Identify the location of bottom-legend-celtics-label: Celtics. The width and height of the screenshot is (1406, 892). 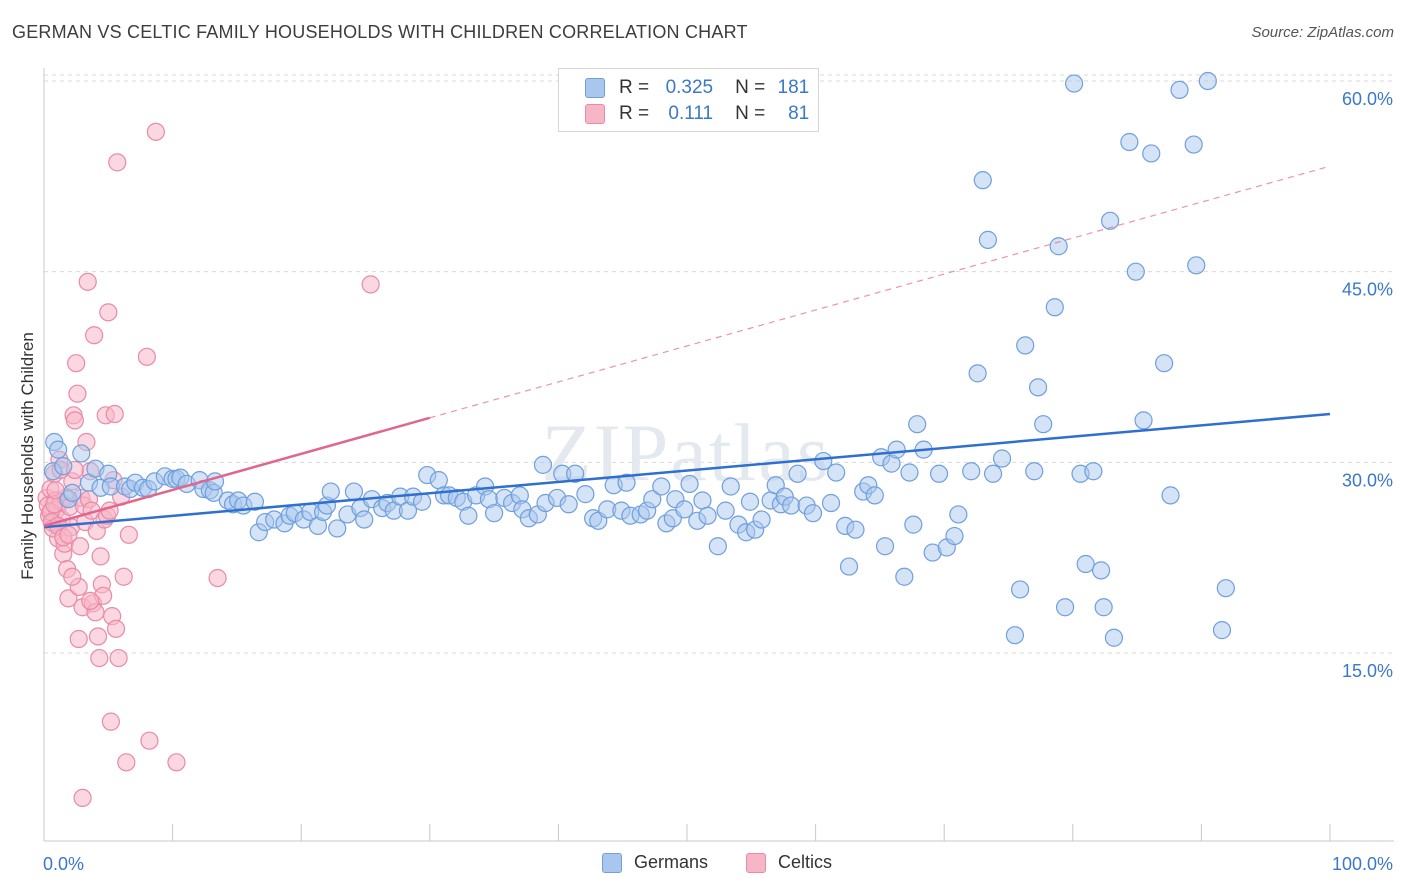
(805, 862).